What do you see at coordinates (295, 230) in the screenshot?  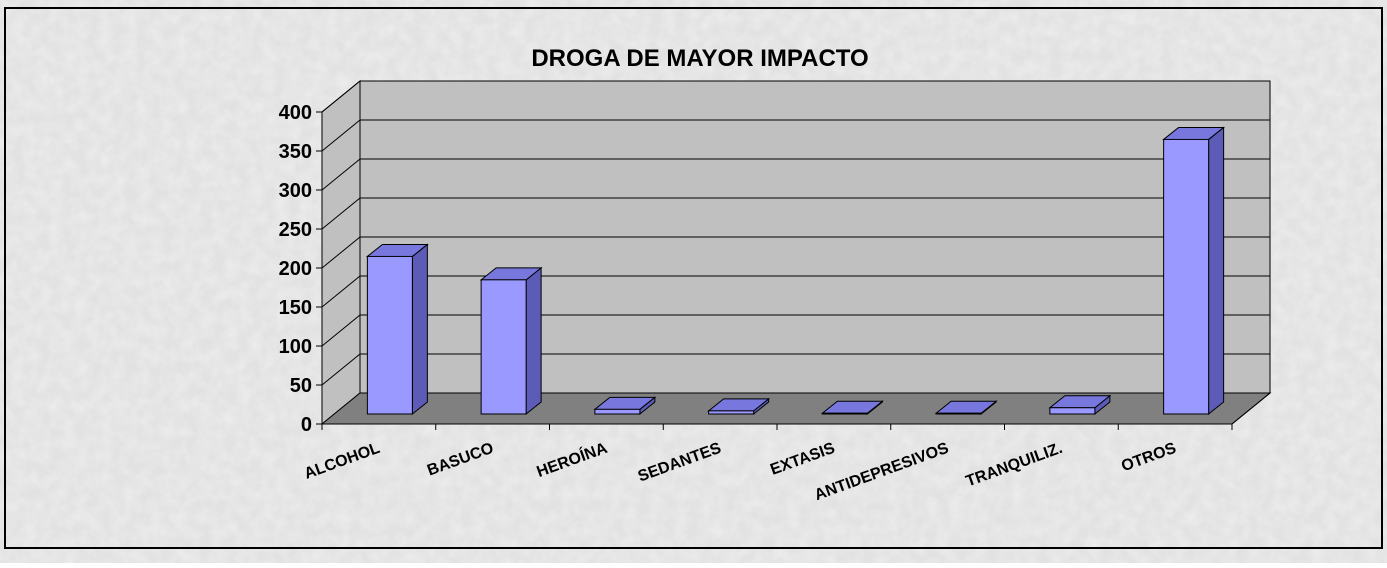 I see `y-tick-label: 250` at bounding box center [295, 230].